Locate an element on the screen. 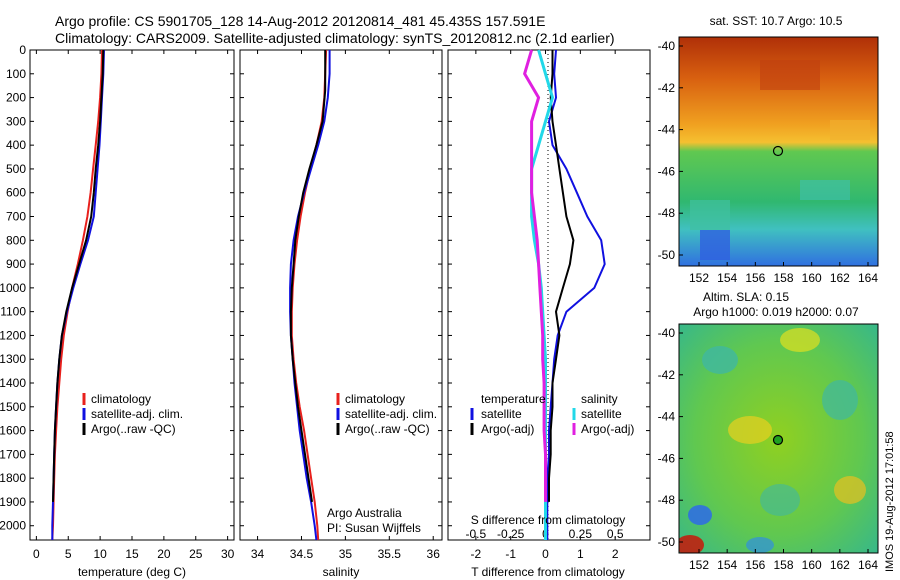  depth-tick-label: 1300 is located at coordinates (13, 359).